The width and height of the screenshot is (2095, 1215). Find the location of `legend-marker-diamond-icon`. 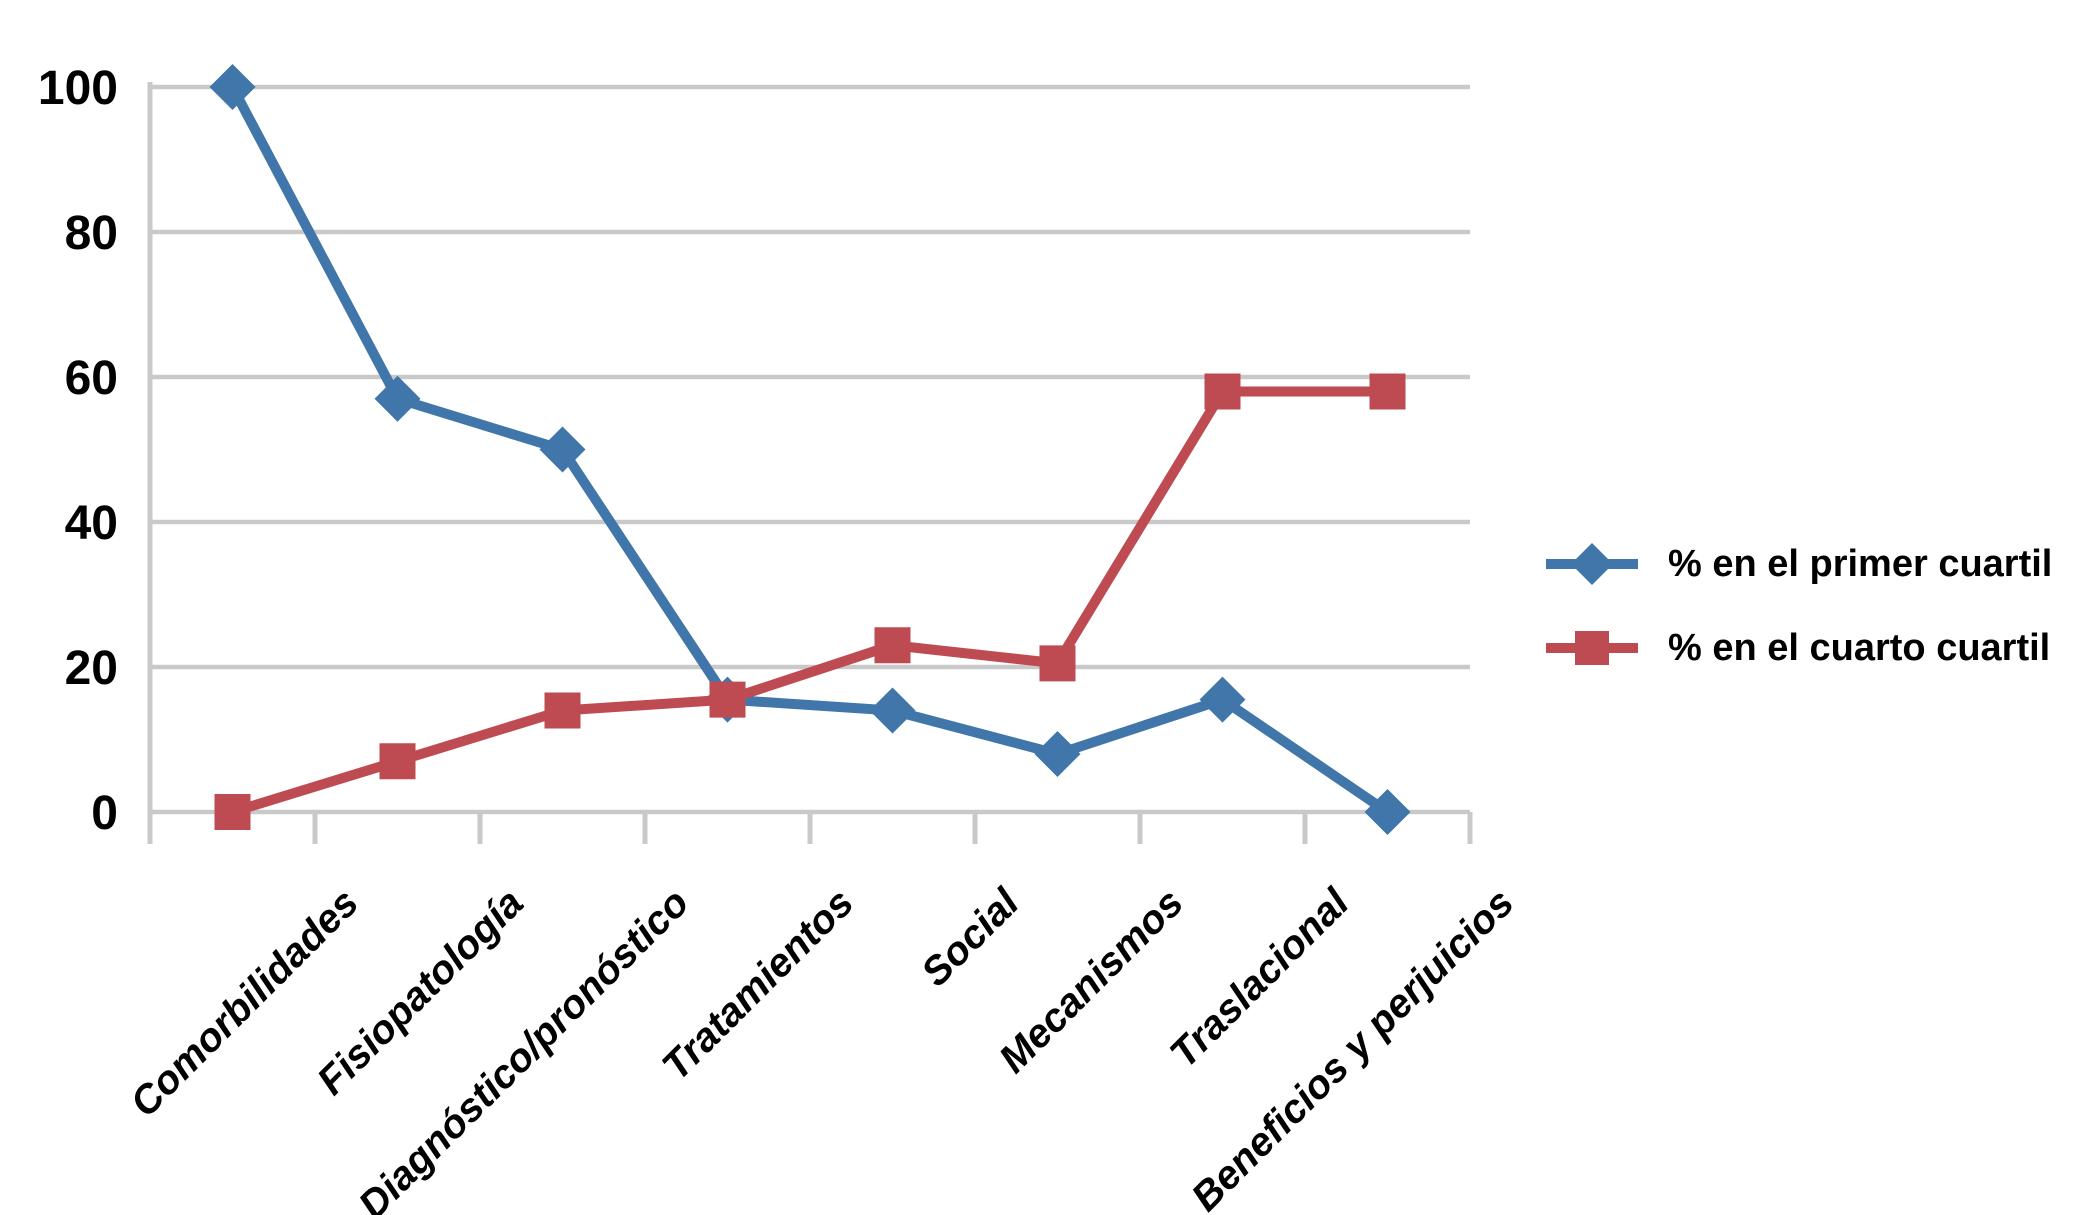

legend-marker-diamond-icon is located at coordinates (1592, 564).